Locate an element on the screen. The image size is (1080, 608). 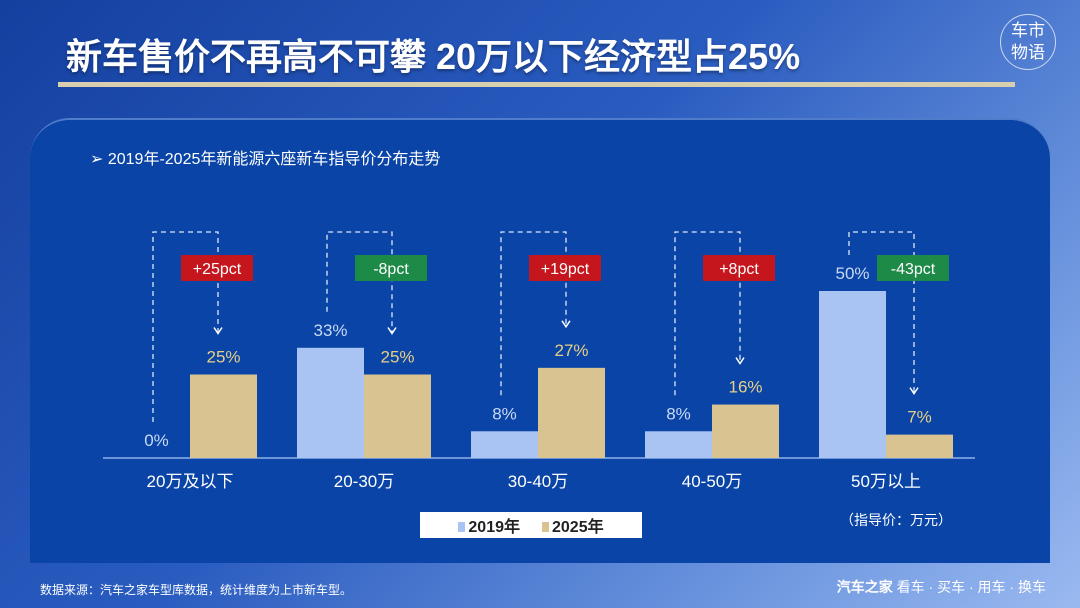
data-label-2025: 27% is located at coordinates (571, 350).